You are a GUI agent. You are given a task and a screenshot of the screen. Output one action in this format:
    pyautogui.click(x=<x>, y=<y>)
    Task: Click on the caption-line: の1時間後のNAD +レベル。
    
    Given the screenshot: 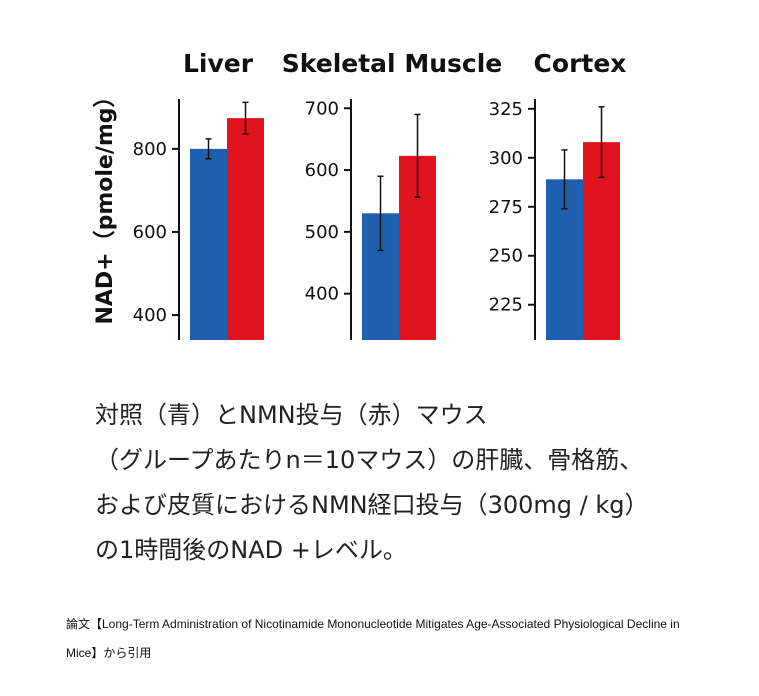 What is the action you would take?
    pyautogui.click(x=251, y=550)
    